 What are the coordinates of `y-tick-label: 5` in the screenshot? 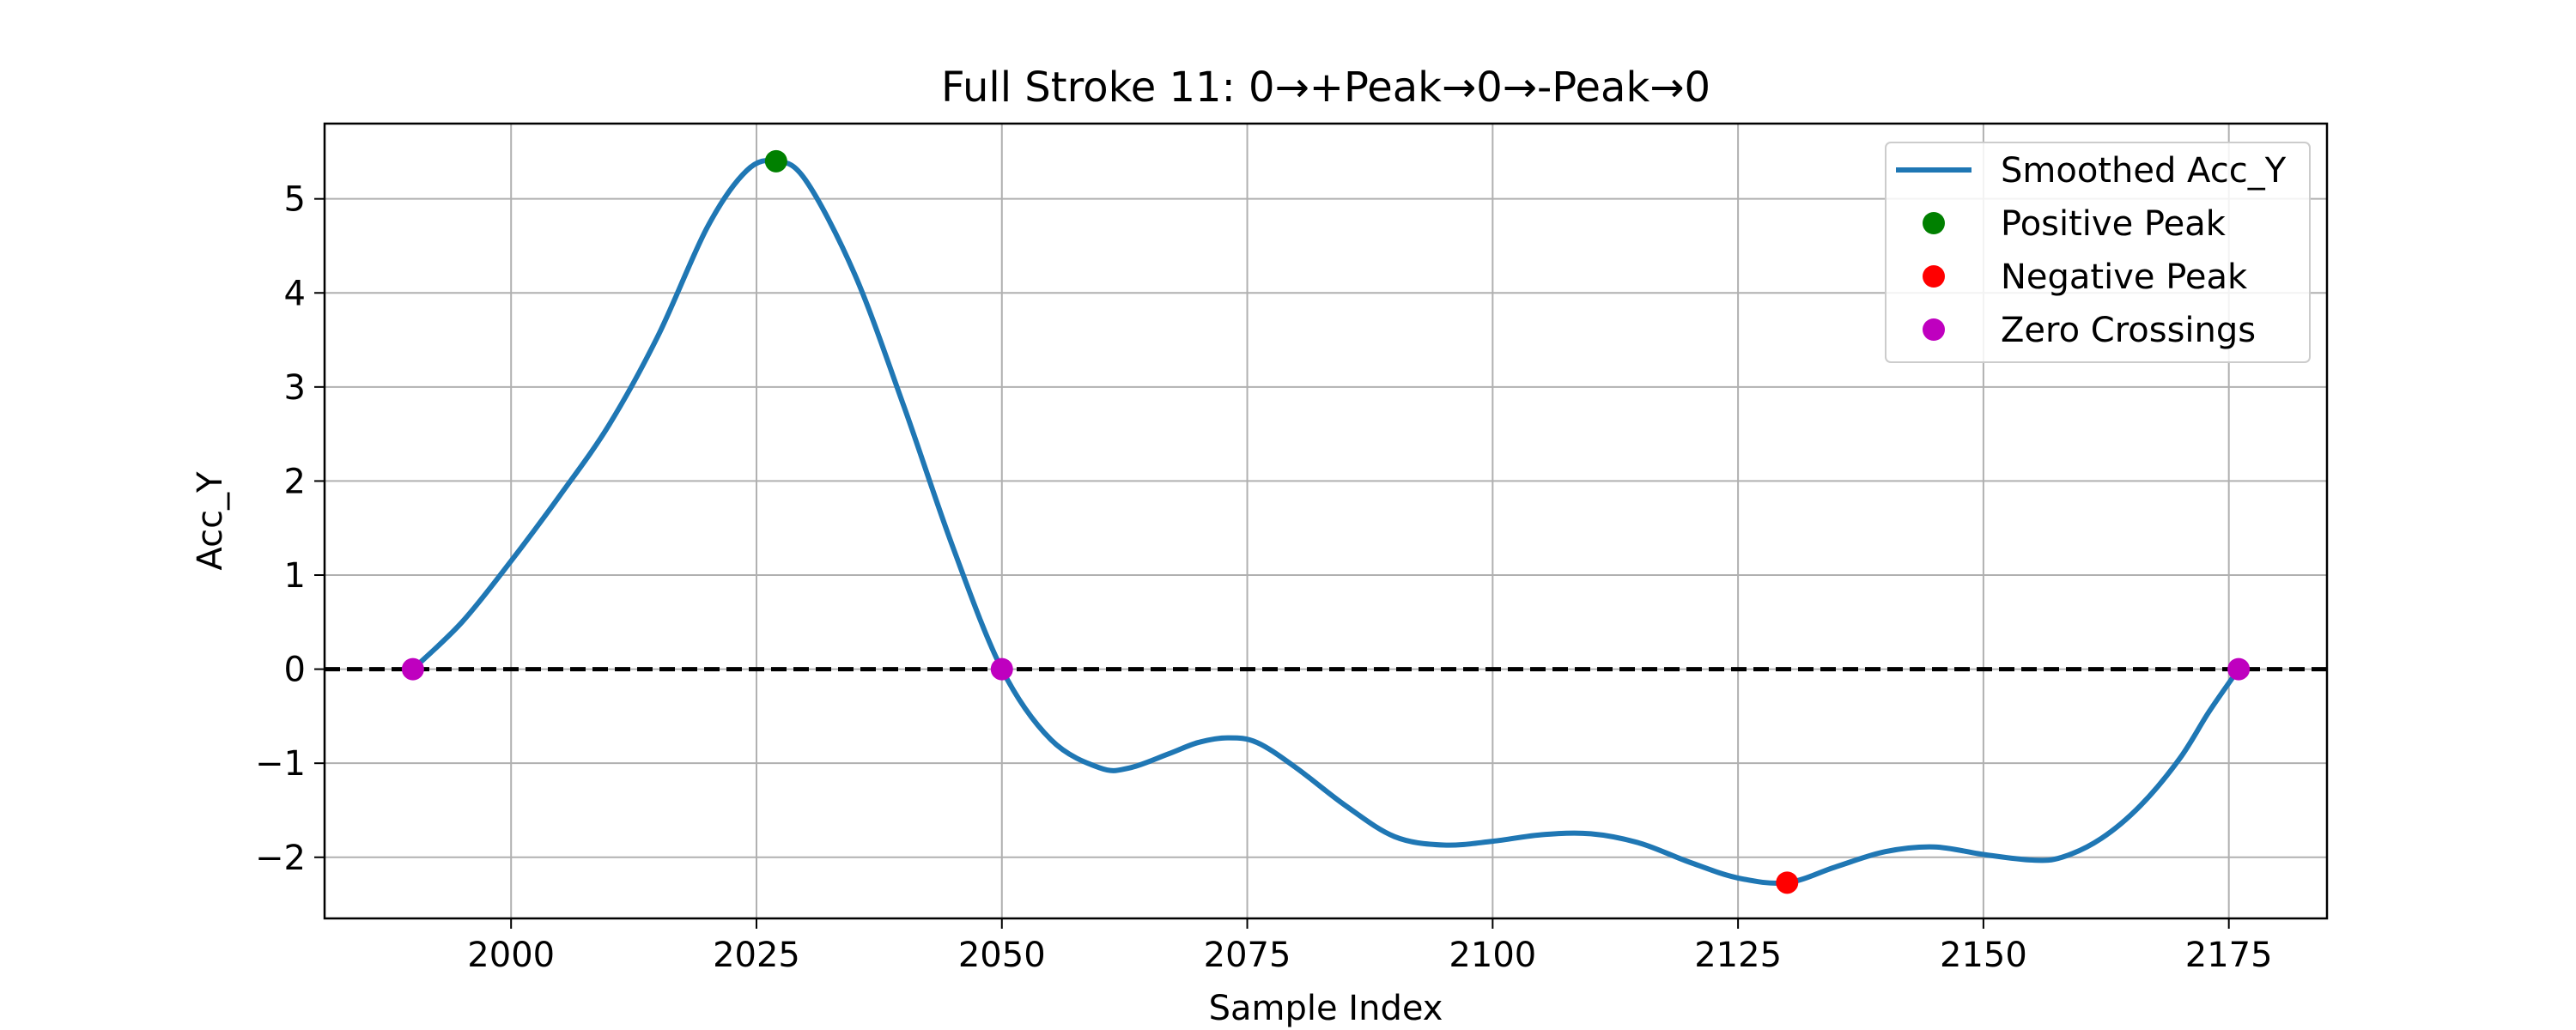 It's located at (295, 200).